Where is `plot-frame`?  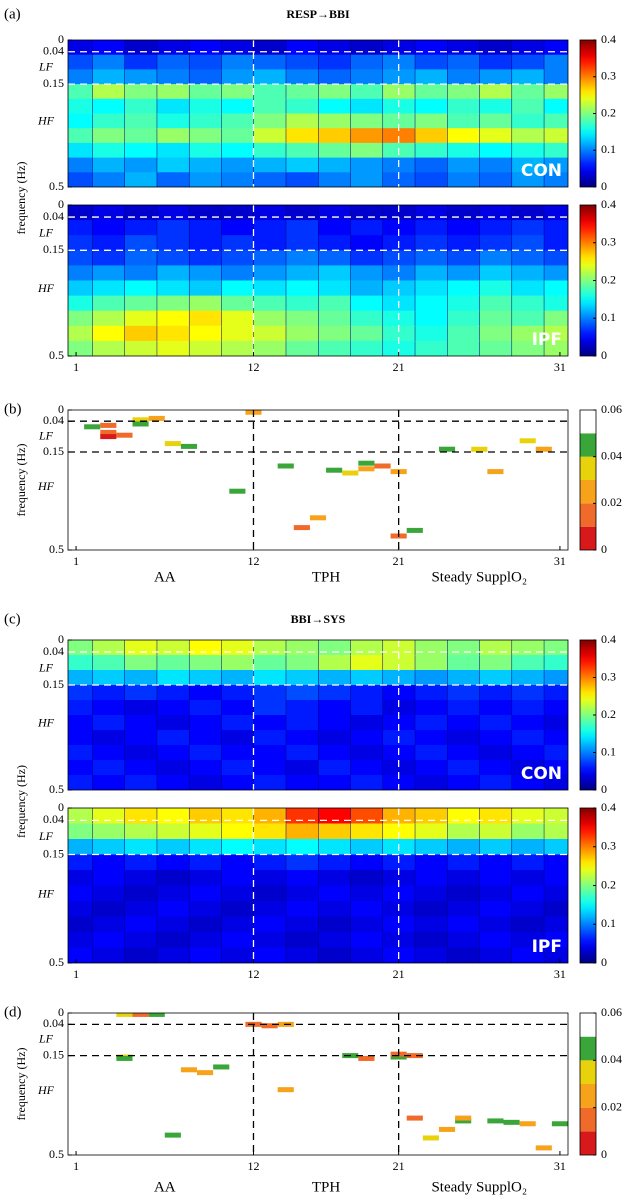 plot-frame is located at coordinates (318, 885).